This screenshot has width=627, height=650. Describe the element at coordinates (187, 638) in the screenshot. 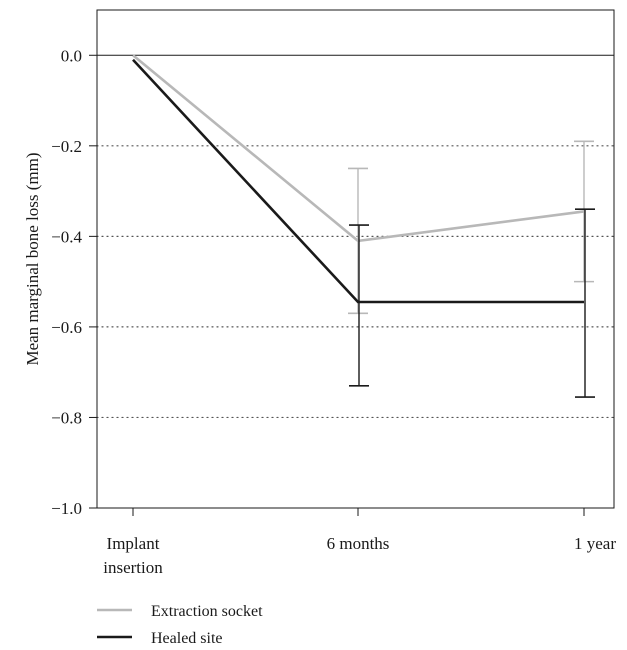

I see `legend-label: Healed site` at that location.